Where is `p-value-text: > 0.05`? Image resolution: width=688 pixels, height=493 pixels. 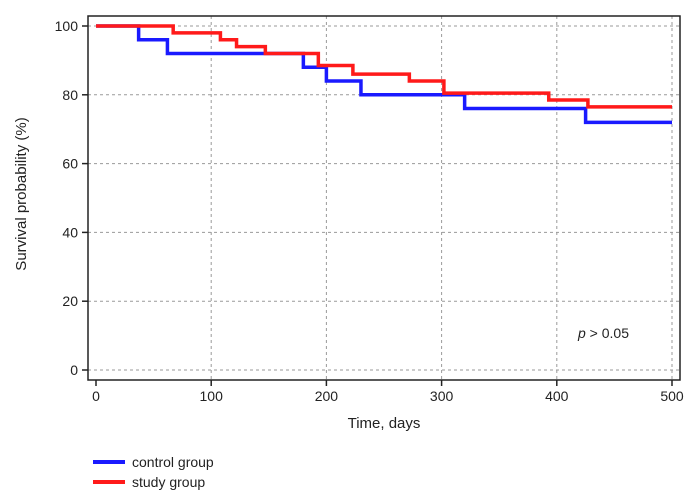 p-value-text: > 0.05 is located at coordinates (607, 333).